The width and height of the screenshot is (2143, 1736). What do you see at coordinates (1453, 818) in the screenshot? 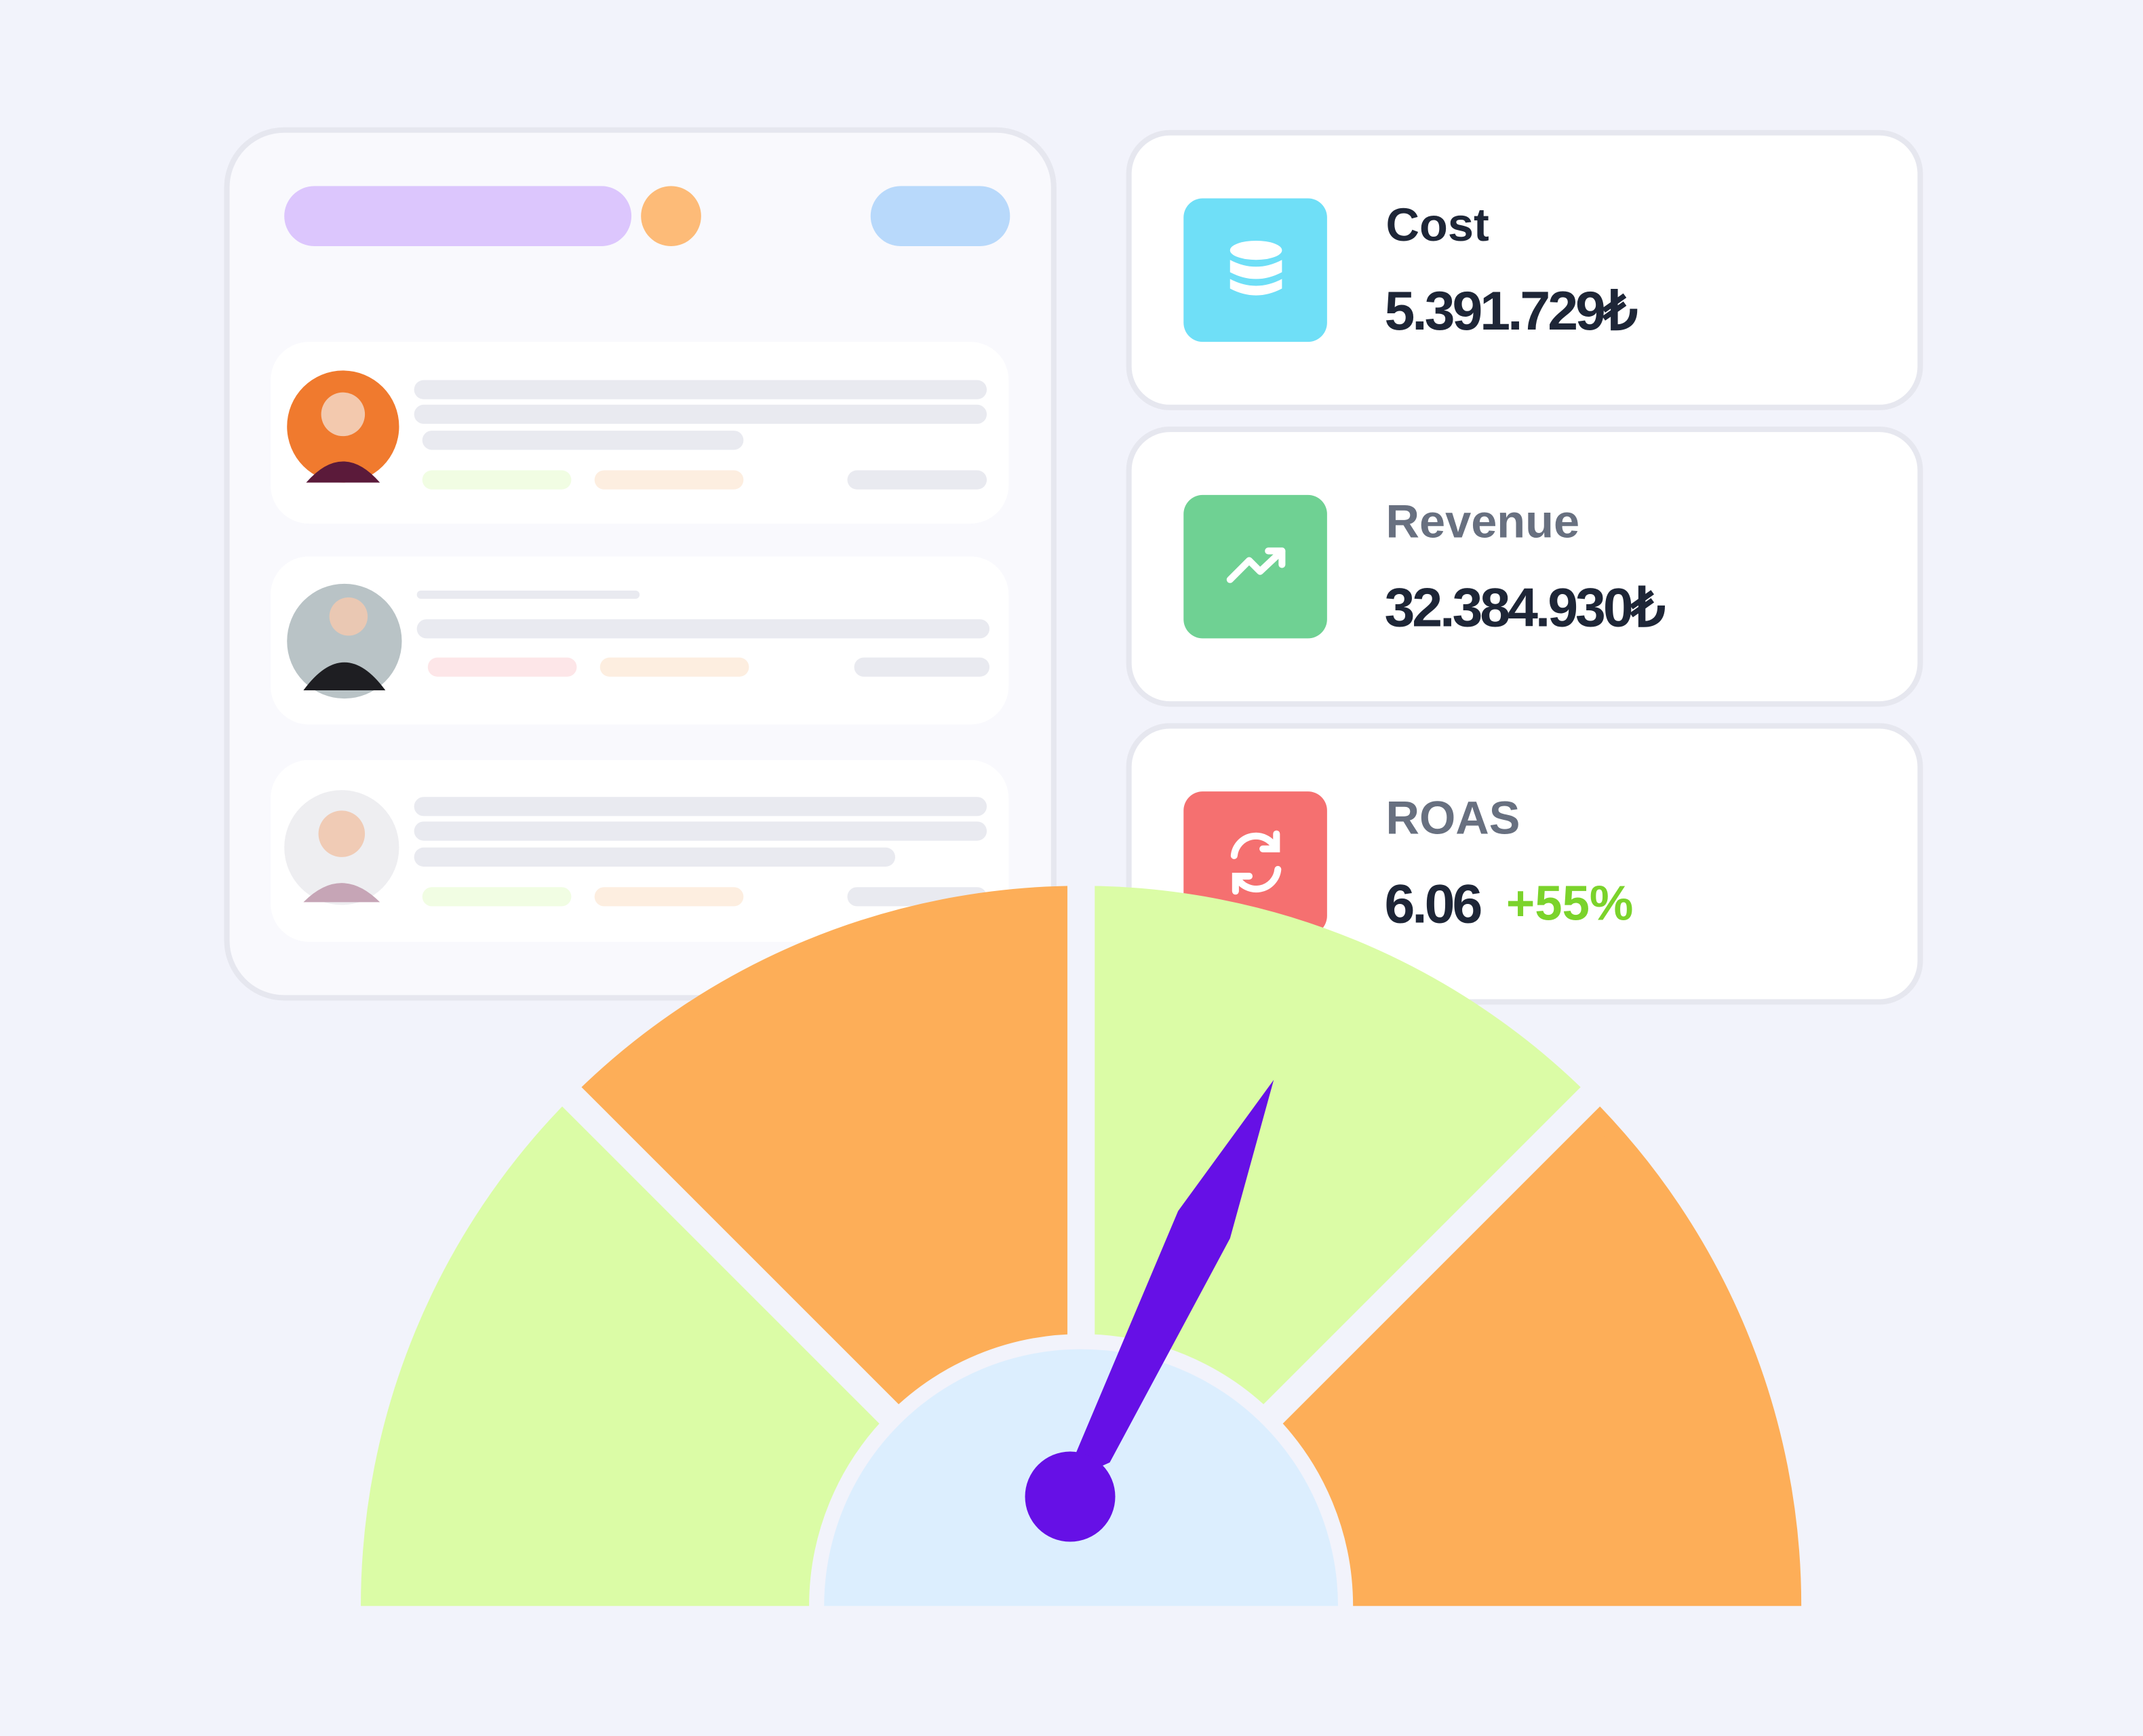
I see `card-label: ROAS` at bounding box center [1453, 818].